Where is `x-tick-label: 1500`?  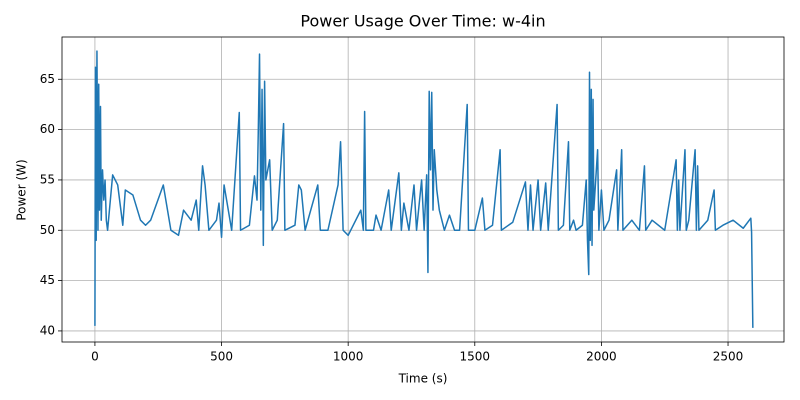 x-tick-label: 1500 is located at coordinates (475, 357).